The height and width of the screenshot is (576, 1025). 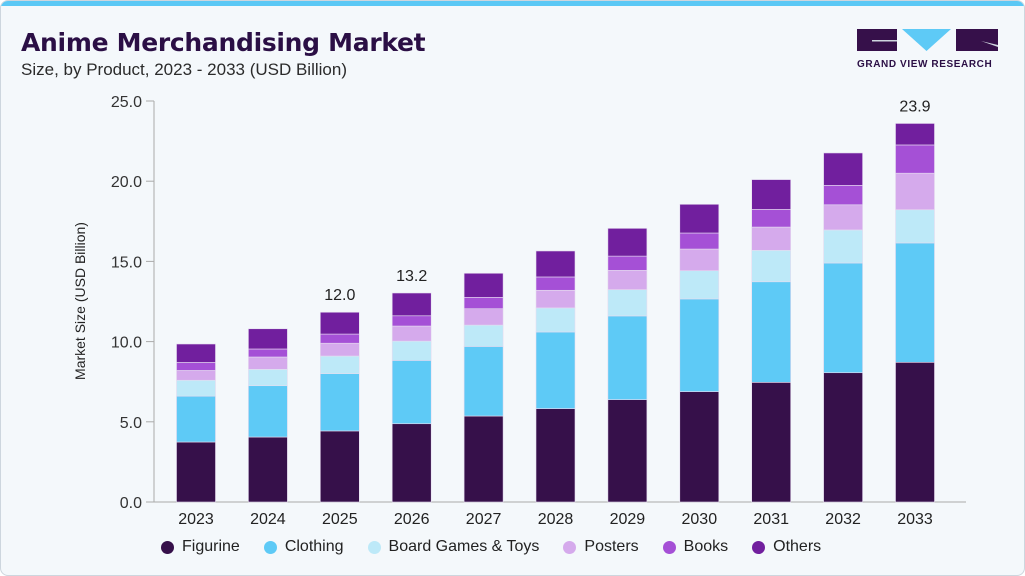 What do you see at coordinates (627, 242) in the screenshot?
I see `bar-segment-others-2029` at bounding box center [627, 242].